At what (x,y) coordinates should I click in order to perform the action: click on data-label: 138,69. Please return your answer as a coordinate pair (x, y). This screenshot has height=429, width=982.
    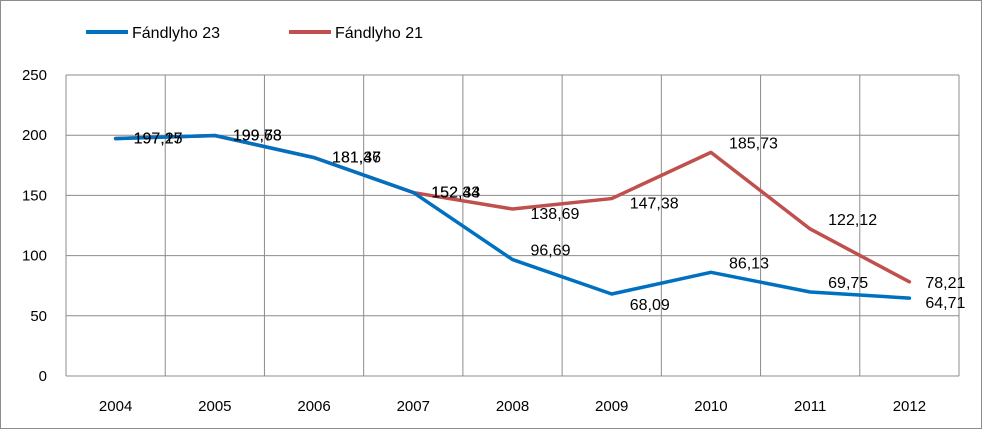
    Looking at the image, I should click on (555, 214).